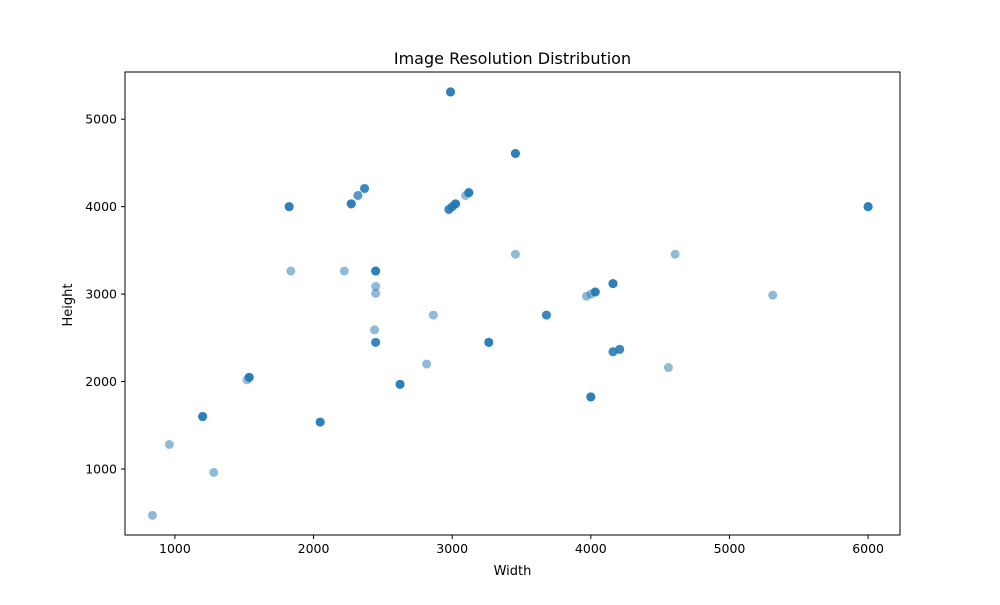 The height and width of the screenshot is (605, 1000). What do you see at coordinates (591, 548) in the screenshot?
I see `x-tick-label: 4000` at bounding box center [591, 548].